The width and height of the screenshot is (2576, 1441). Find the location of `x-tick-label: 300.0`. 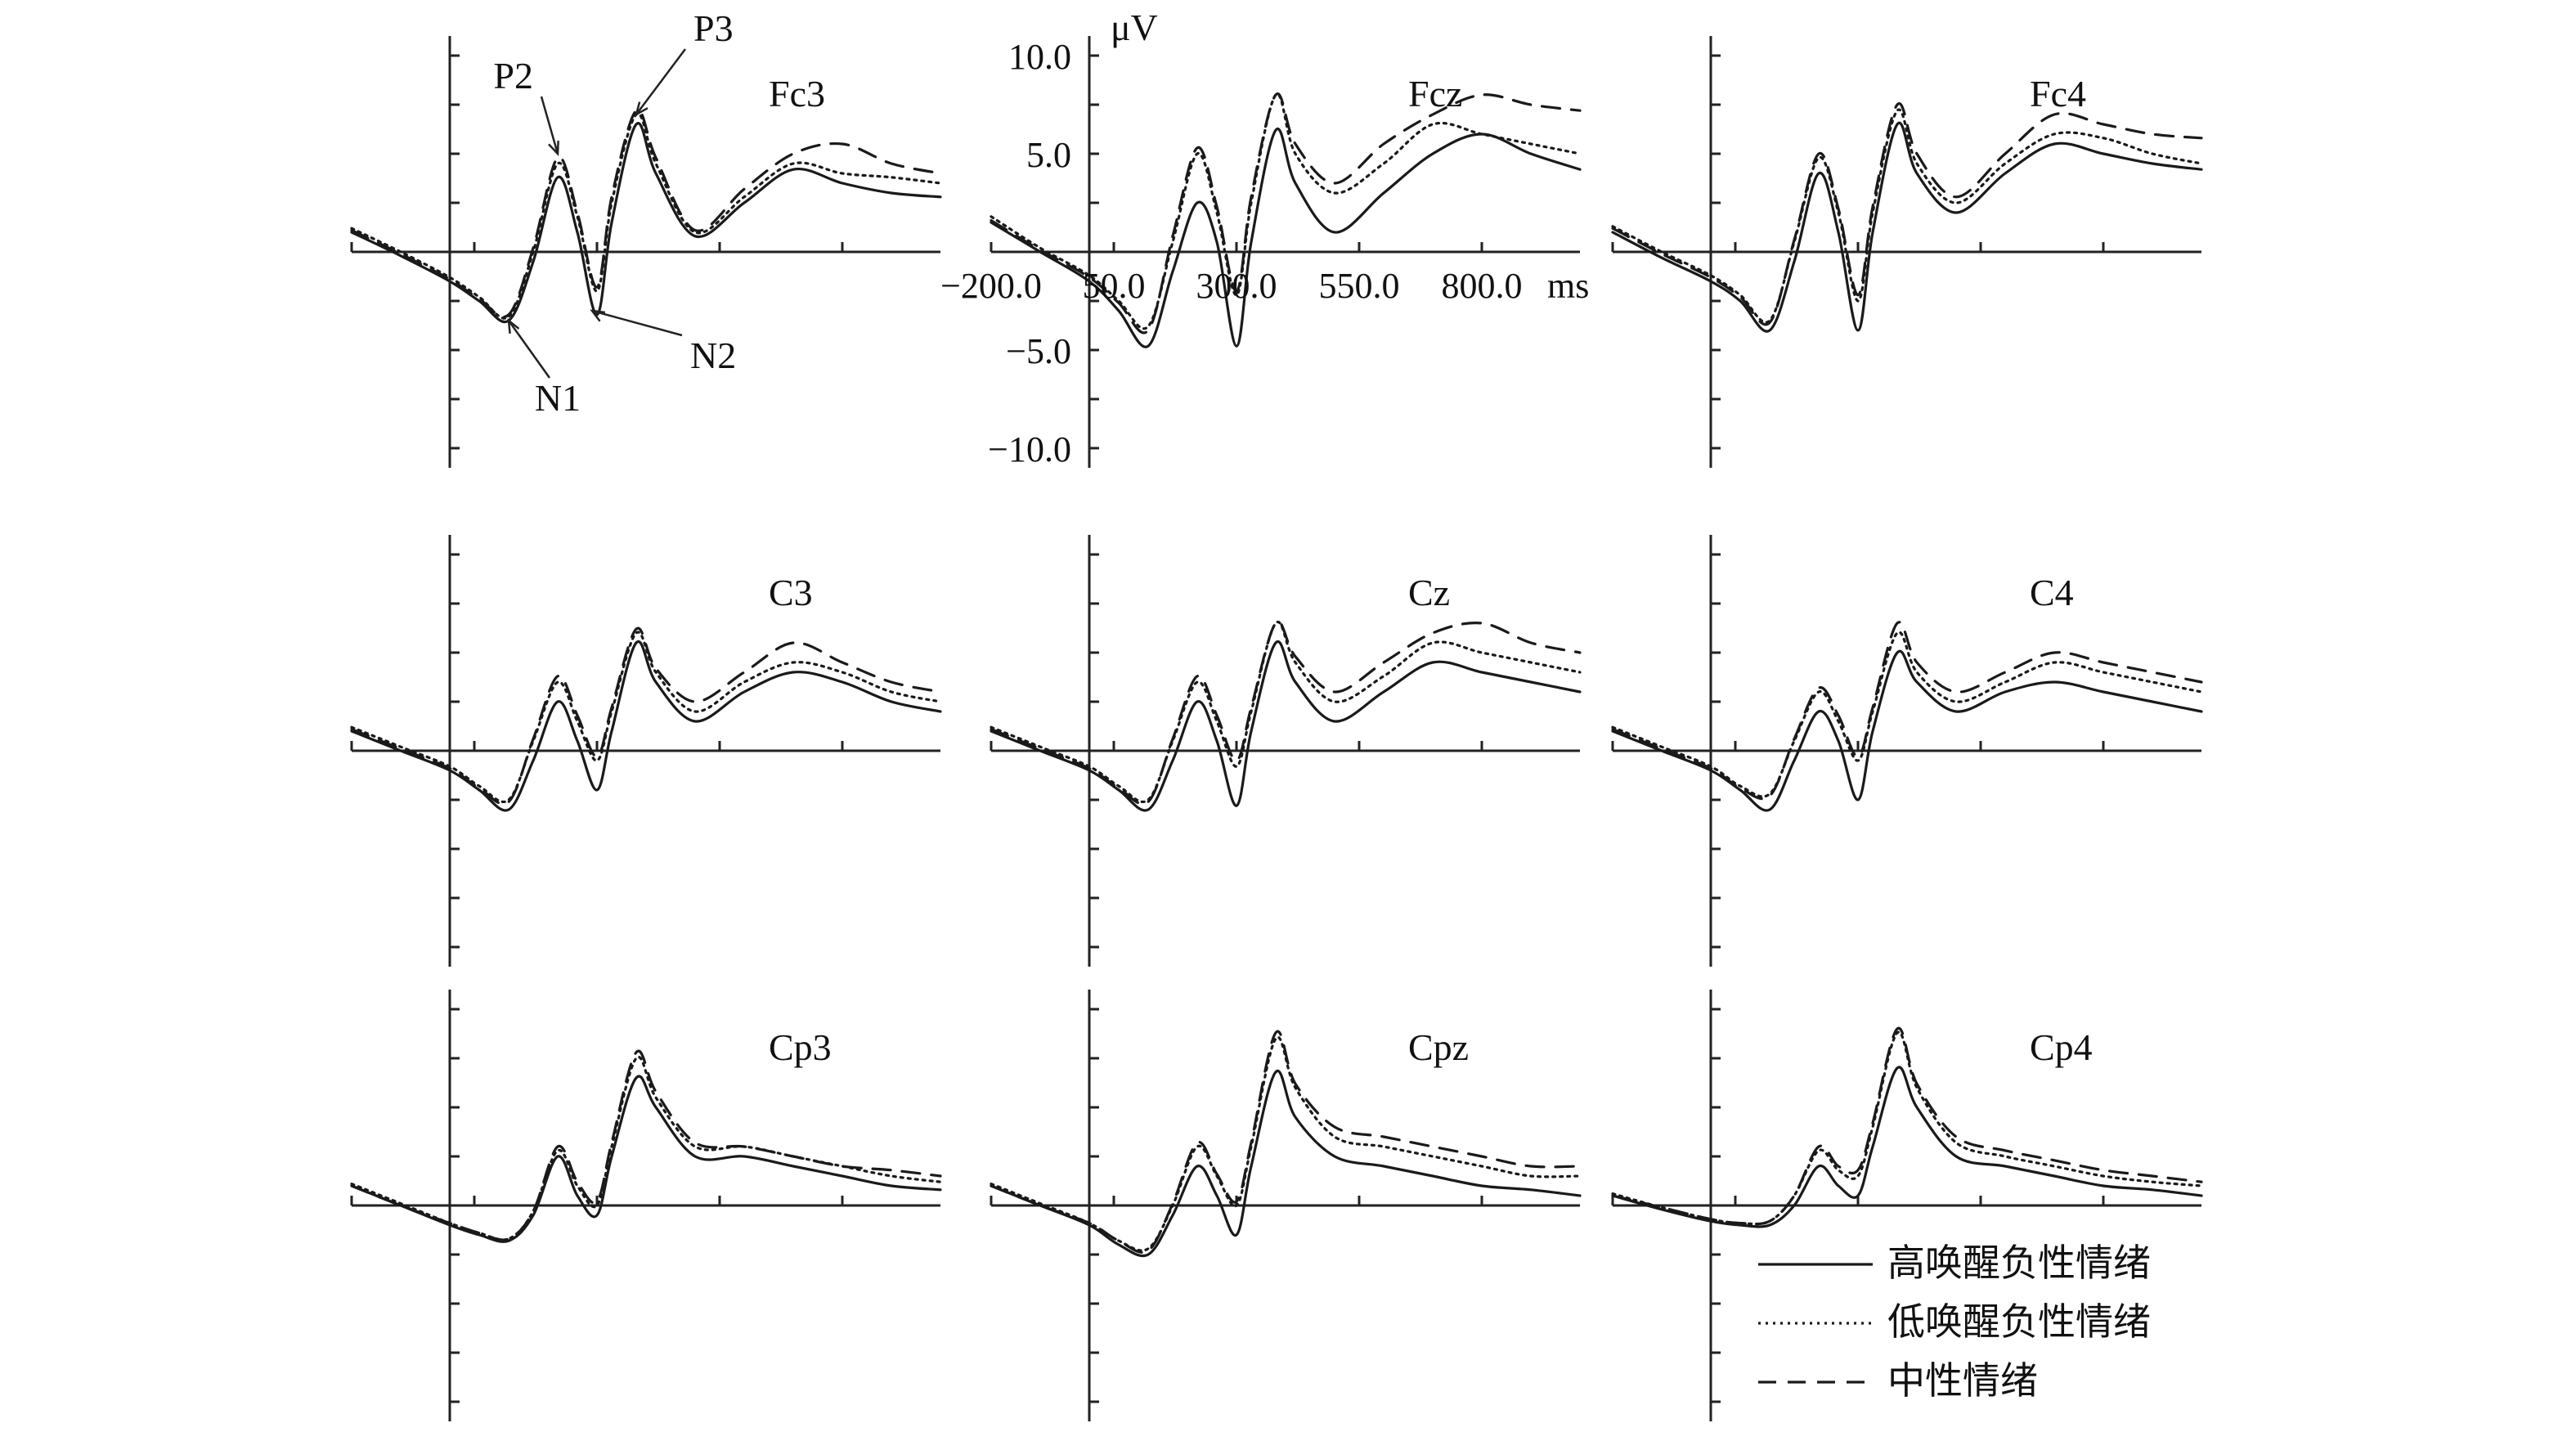

x-tick-label: 300.0 is located at coordinates (1236, 286).